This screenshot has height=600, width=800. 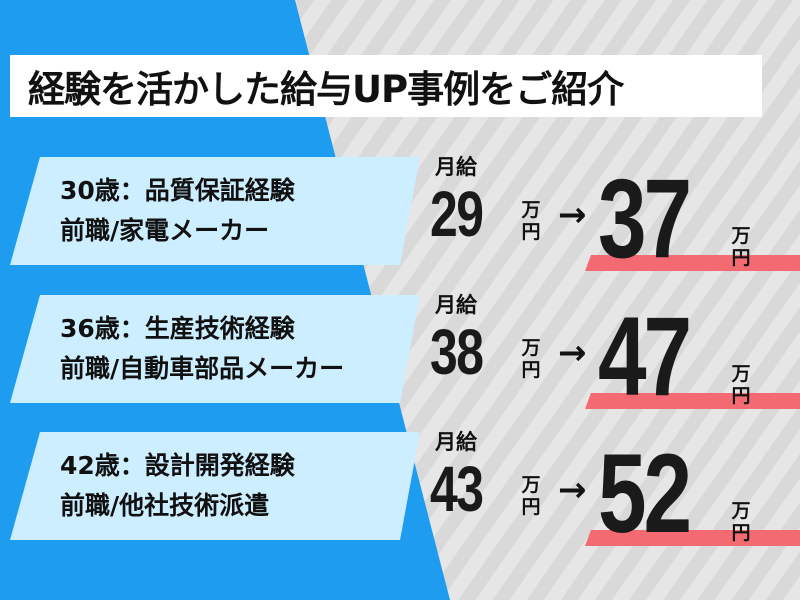 I want to click on case-previous-job: 前職/家電メーカー, so click(x=165, y=230).